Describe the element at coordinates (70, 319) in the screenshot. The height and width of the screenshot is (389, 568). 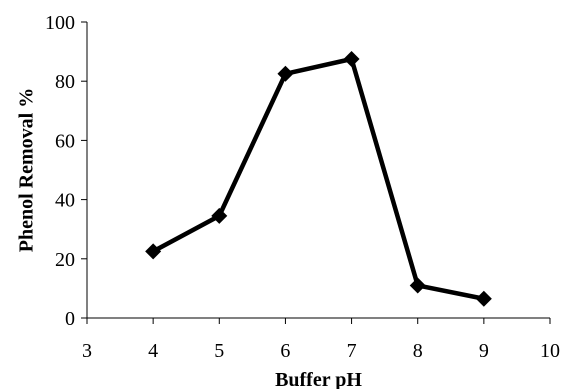
I see `y-tick-label: 0` at that location.